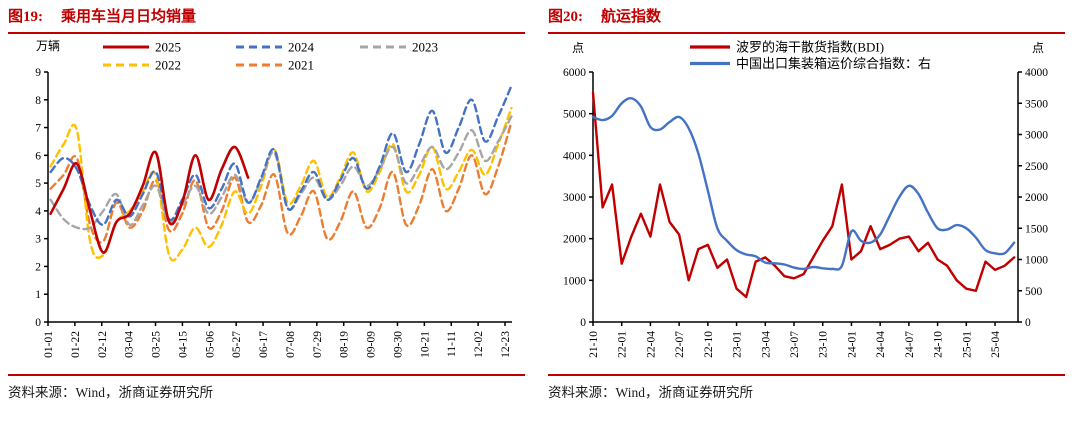 The width and height of the screenshot is (1080, 424). Describe the element at coordinates (142, 65) in the screenshot. I see `legend-item-2022: 2022` at that location.